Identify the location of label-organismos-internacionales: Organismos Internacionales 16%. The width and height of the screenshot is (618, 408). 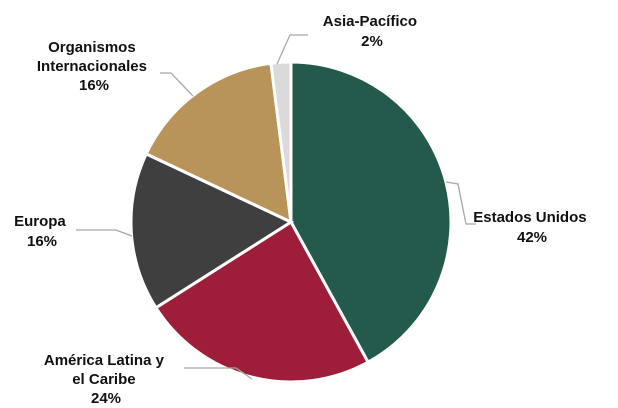
(94, 66).